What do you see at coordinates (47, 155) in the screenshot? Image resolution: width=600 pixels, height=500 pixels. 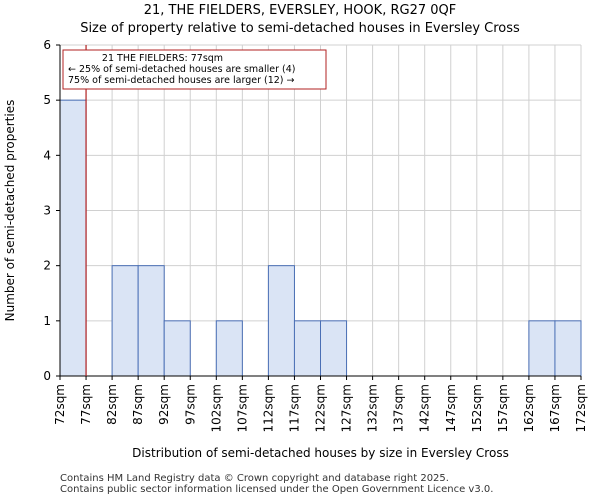 I see `y-tick-label: 4` at bounding box center [47, 155].